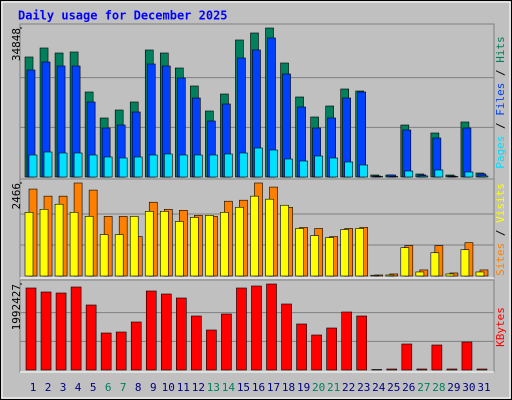 The height and width of the screenshot is (400, 512). I want to click on legend-entry: KBytes, so click(500, 327).